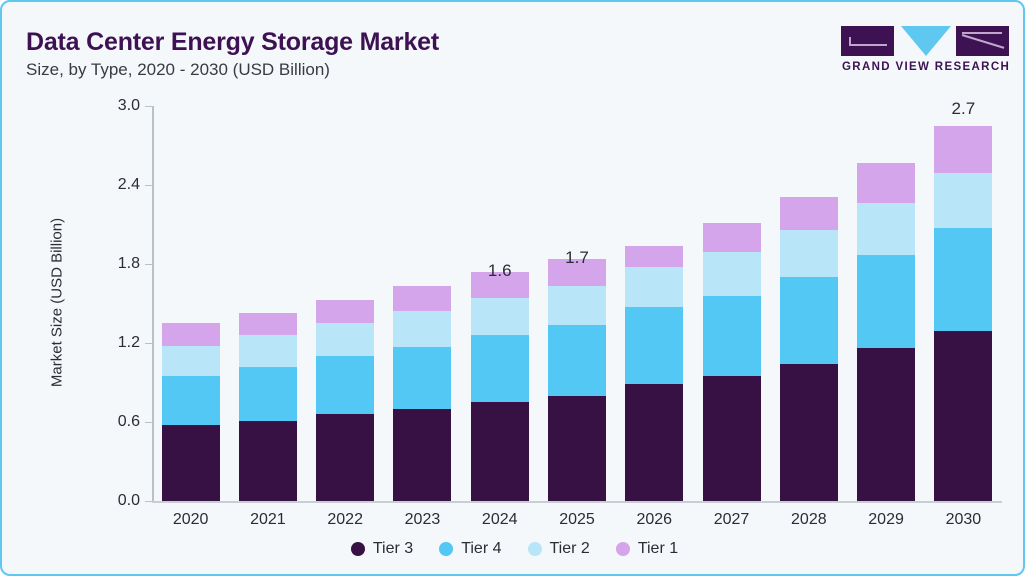 The image size is (1025, 576). Describe the element at coordinates (982, 41) in the screenshot. I see `logo-right-rect-icon` at that location.